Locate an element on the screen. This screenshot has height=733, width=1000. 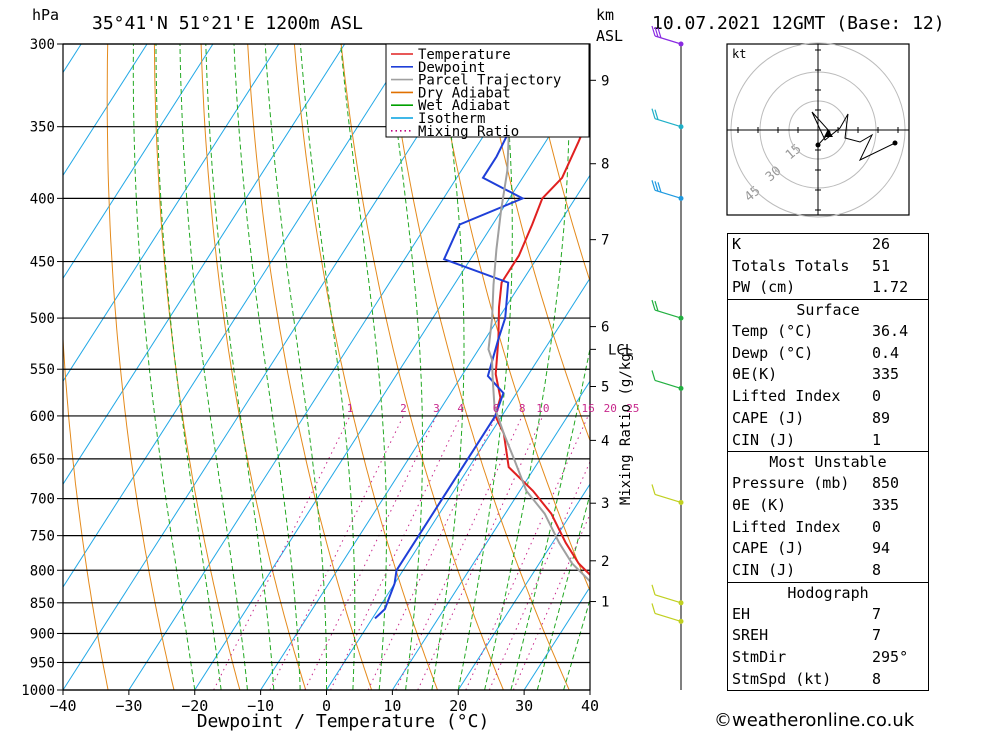
y-tick-label: 1000 is located at coordinates (38, 691).